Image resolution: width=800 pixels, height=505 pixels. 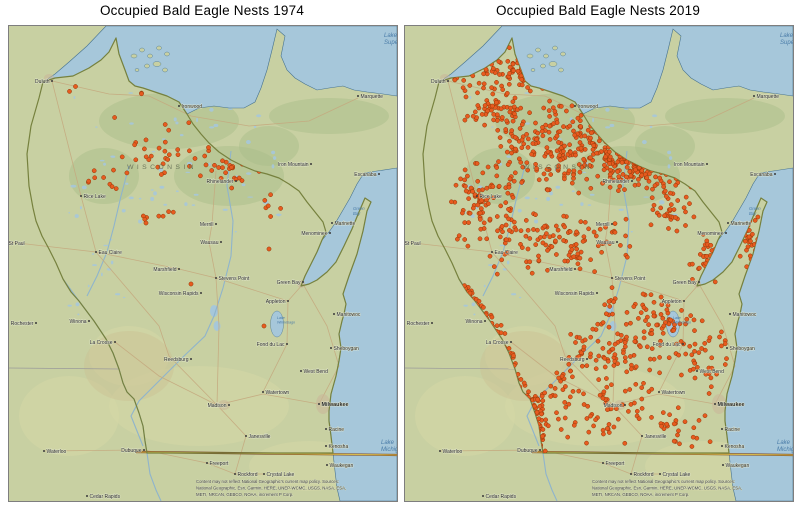 What do you see at coordinates (735, 447) in the screenshot?
I see `city-label: Kenosha` at bounding box center [735, 447].